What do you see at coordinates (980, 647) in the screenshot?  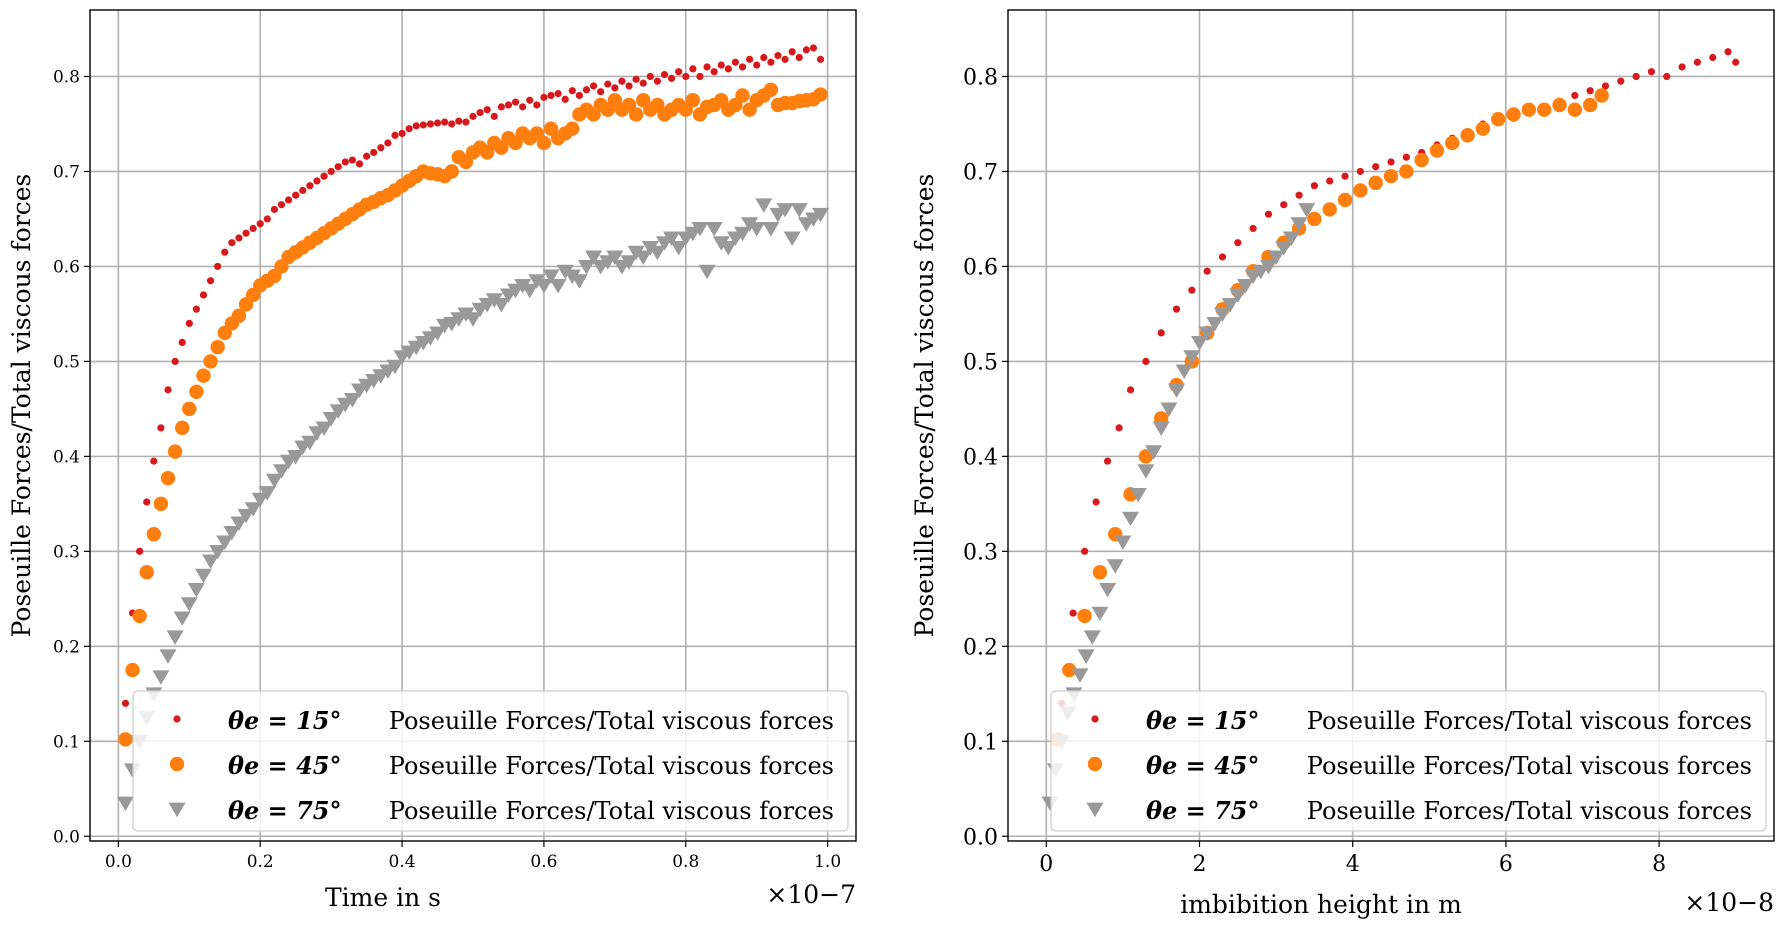 I see `y-tick-label: 0.2` at bounding box center [980, 647].